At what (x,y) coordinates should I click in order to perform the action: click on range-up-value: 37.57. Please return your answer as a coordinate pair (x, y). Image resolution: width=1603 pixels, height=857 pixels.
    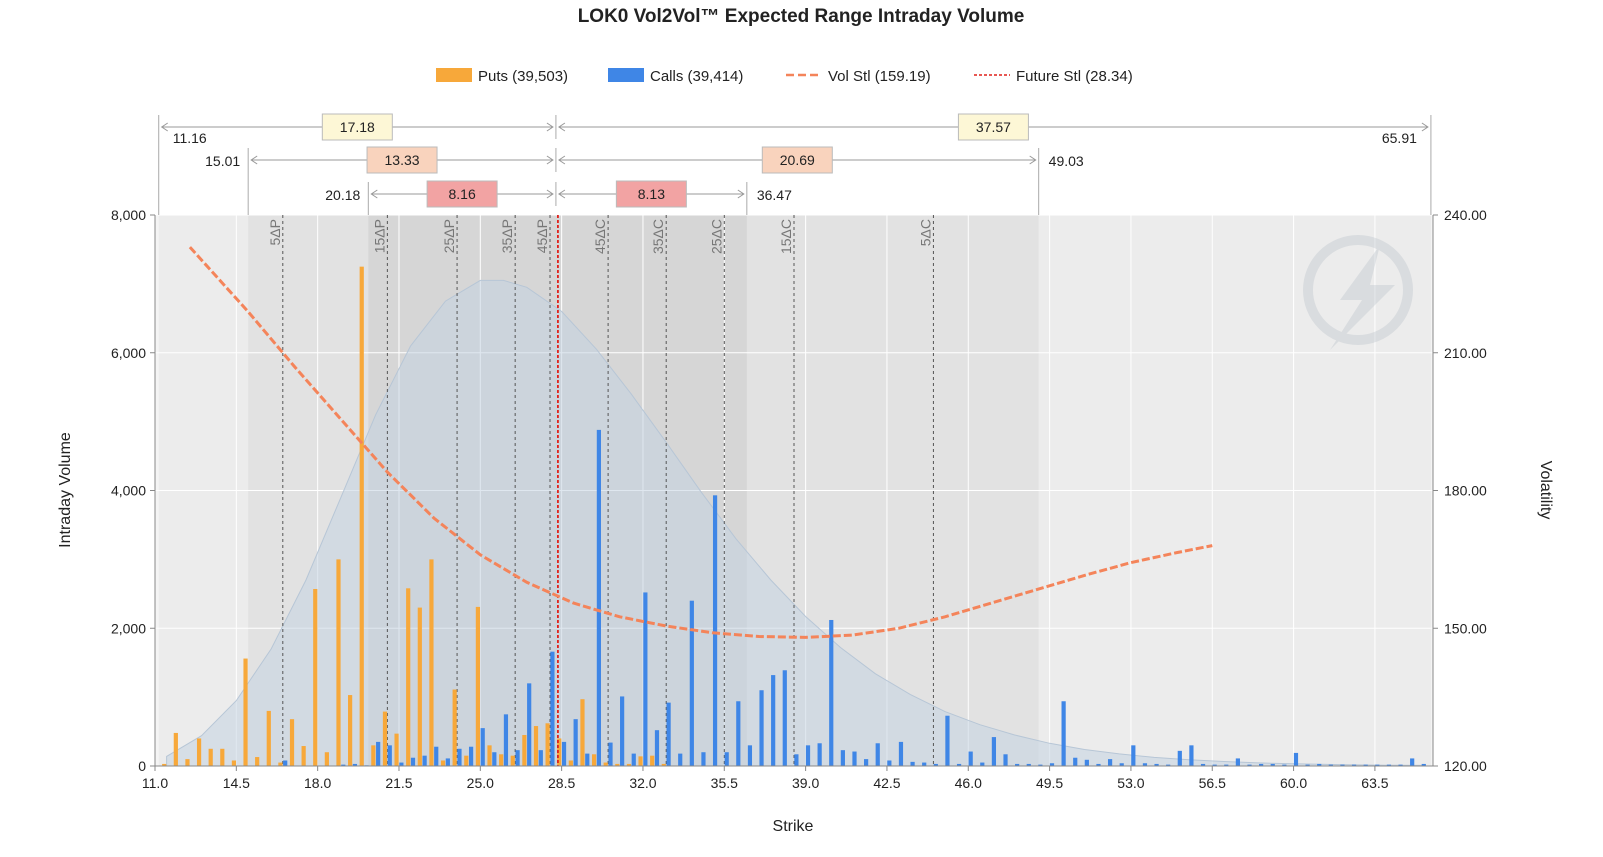
    Looking at the image, I should click on (993, 127).